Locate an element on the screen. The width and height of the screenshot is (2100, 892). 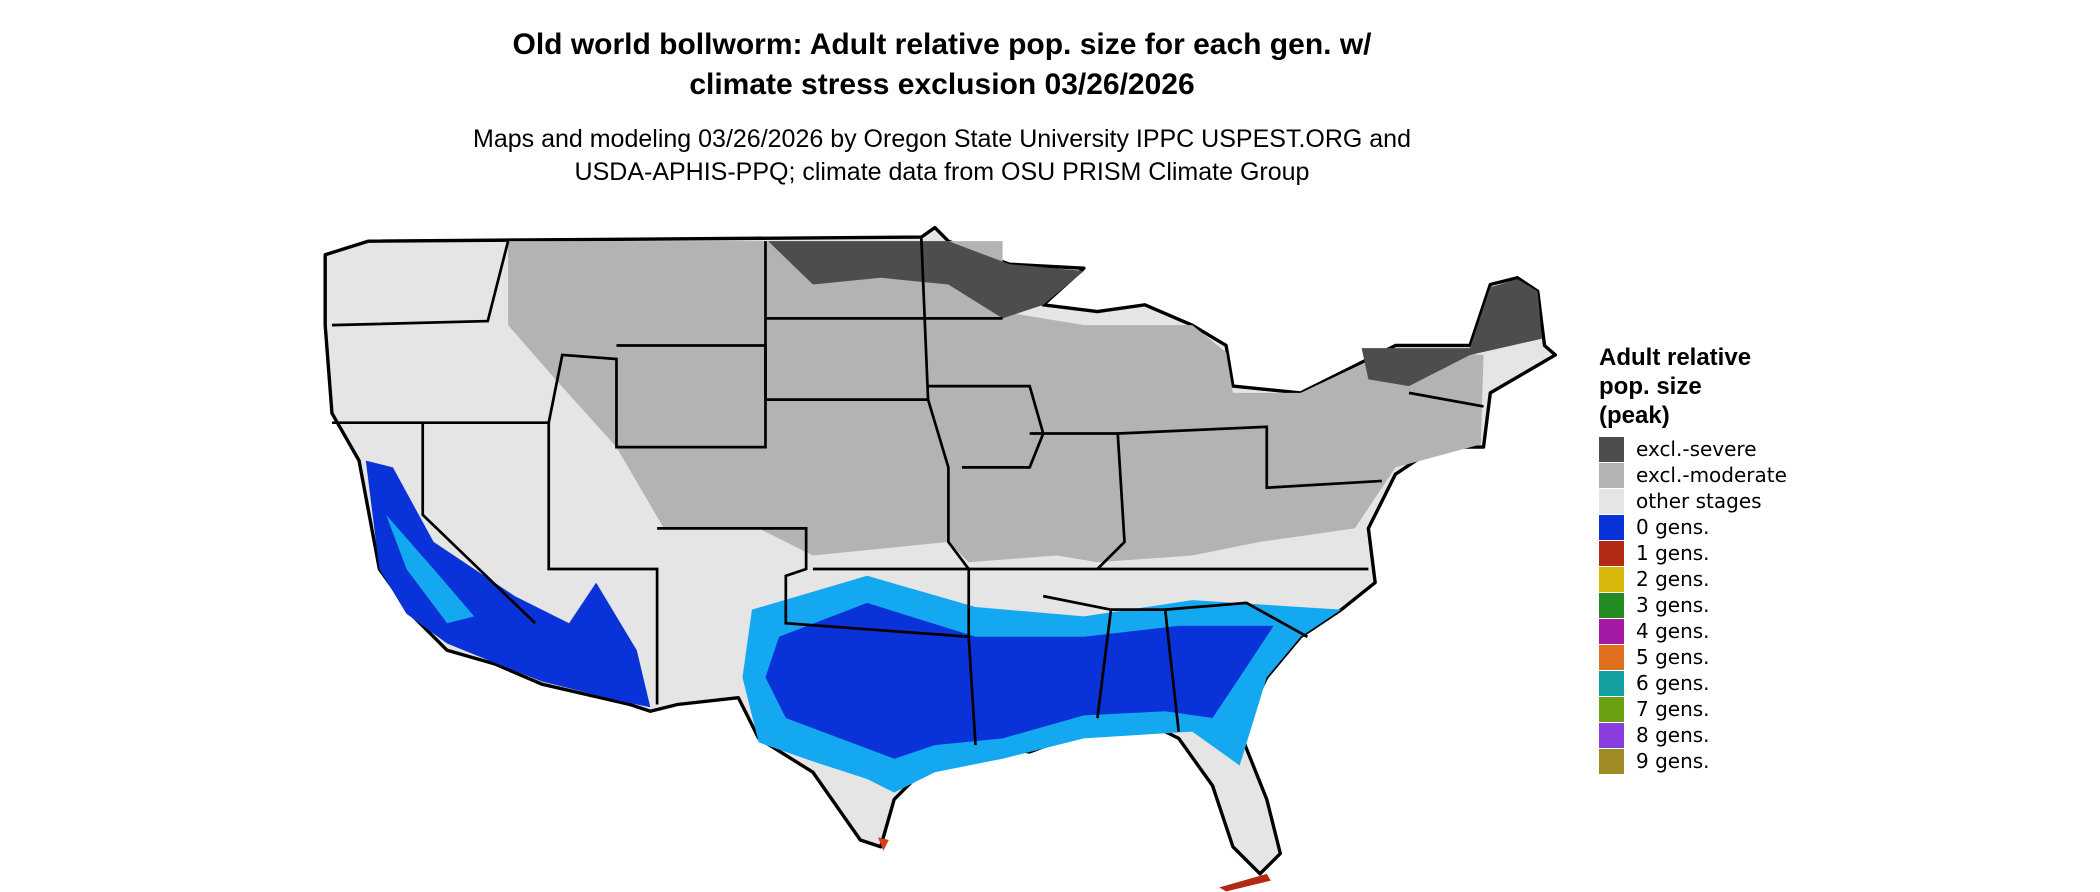
legend-item: 1 gens. is located at coordinates (1654, 553).